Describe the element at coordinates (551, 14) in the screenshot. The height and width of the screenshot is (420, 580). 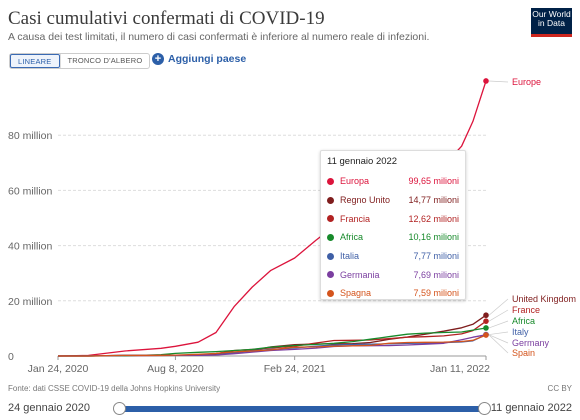
I see `logo-line-1: Our World` at that location.